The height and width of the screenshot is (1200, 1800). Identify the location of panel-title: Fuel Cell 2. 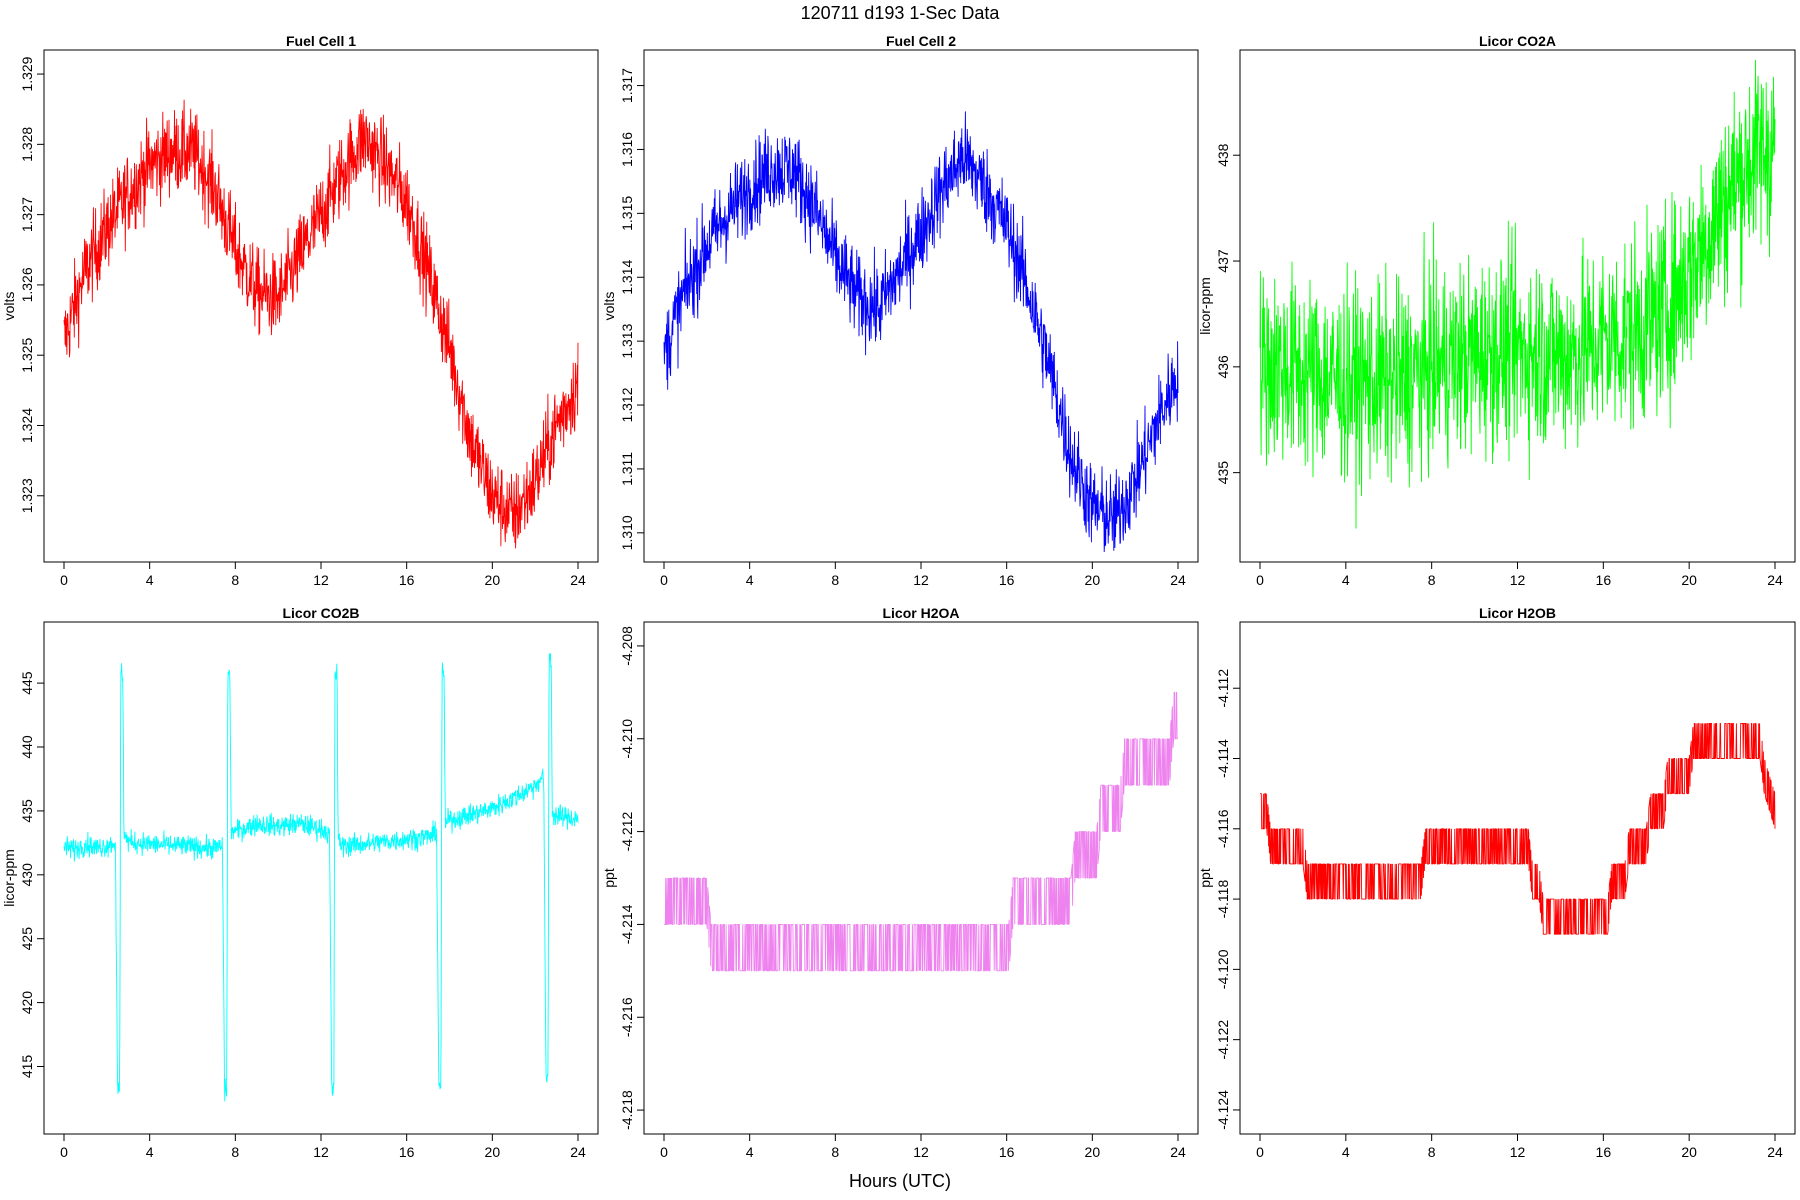
(921, 41).